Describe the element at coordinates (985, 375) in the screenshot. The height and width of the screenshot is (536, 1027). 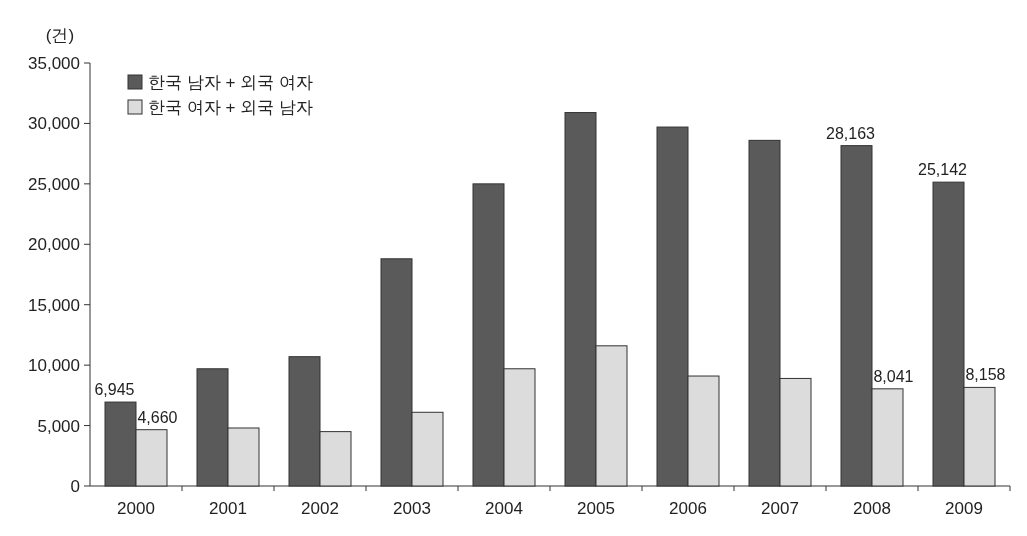
I see `data-label: 8,158` at that location.